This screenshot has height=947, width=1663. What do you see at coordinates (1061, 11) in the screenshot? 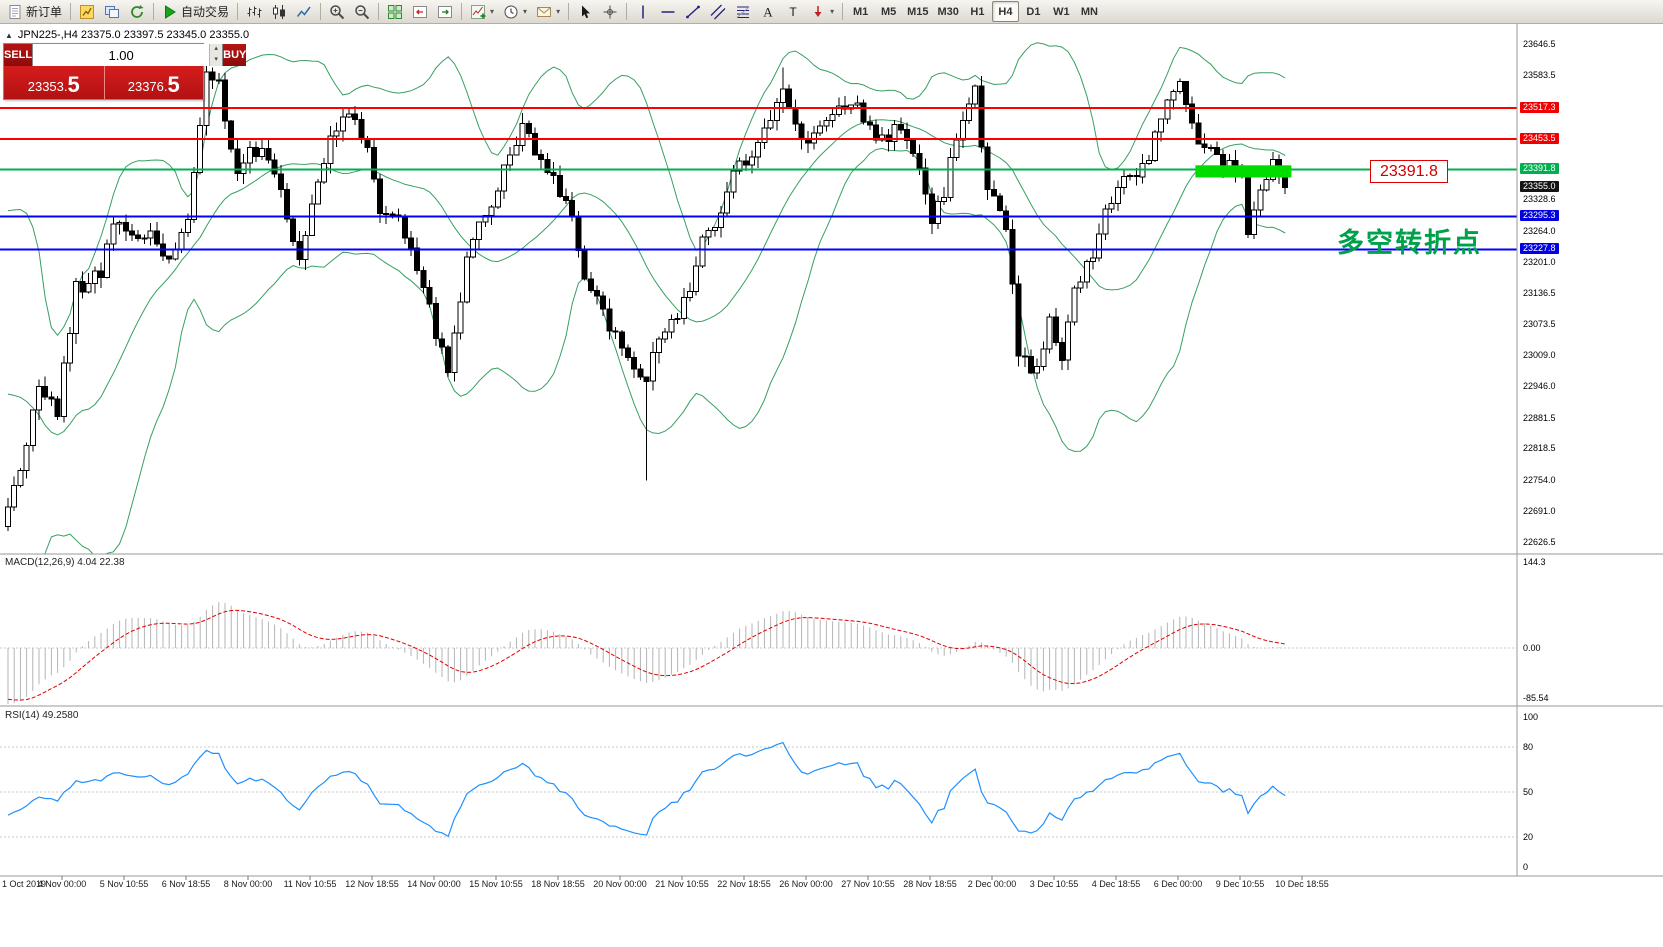
I see `tf-w1-button: W1` at bounding box center [1061, 11].